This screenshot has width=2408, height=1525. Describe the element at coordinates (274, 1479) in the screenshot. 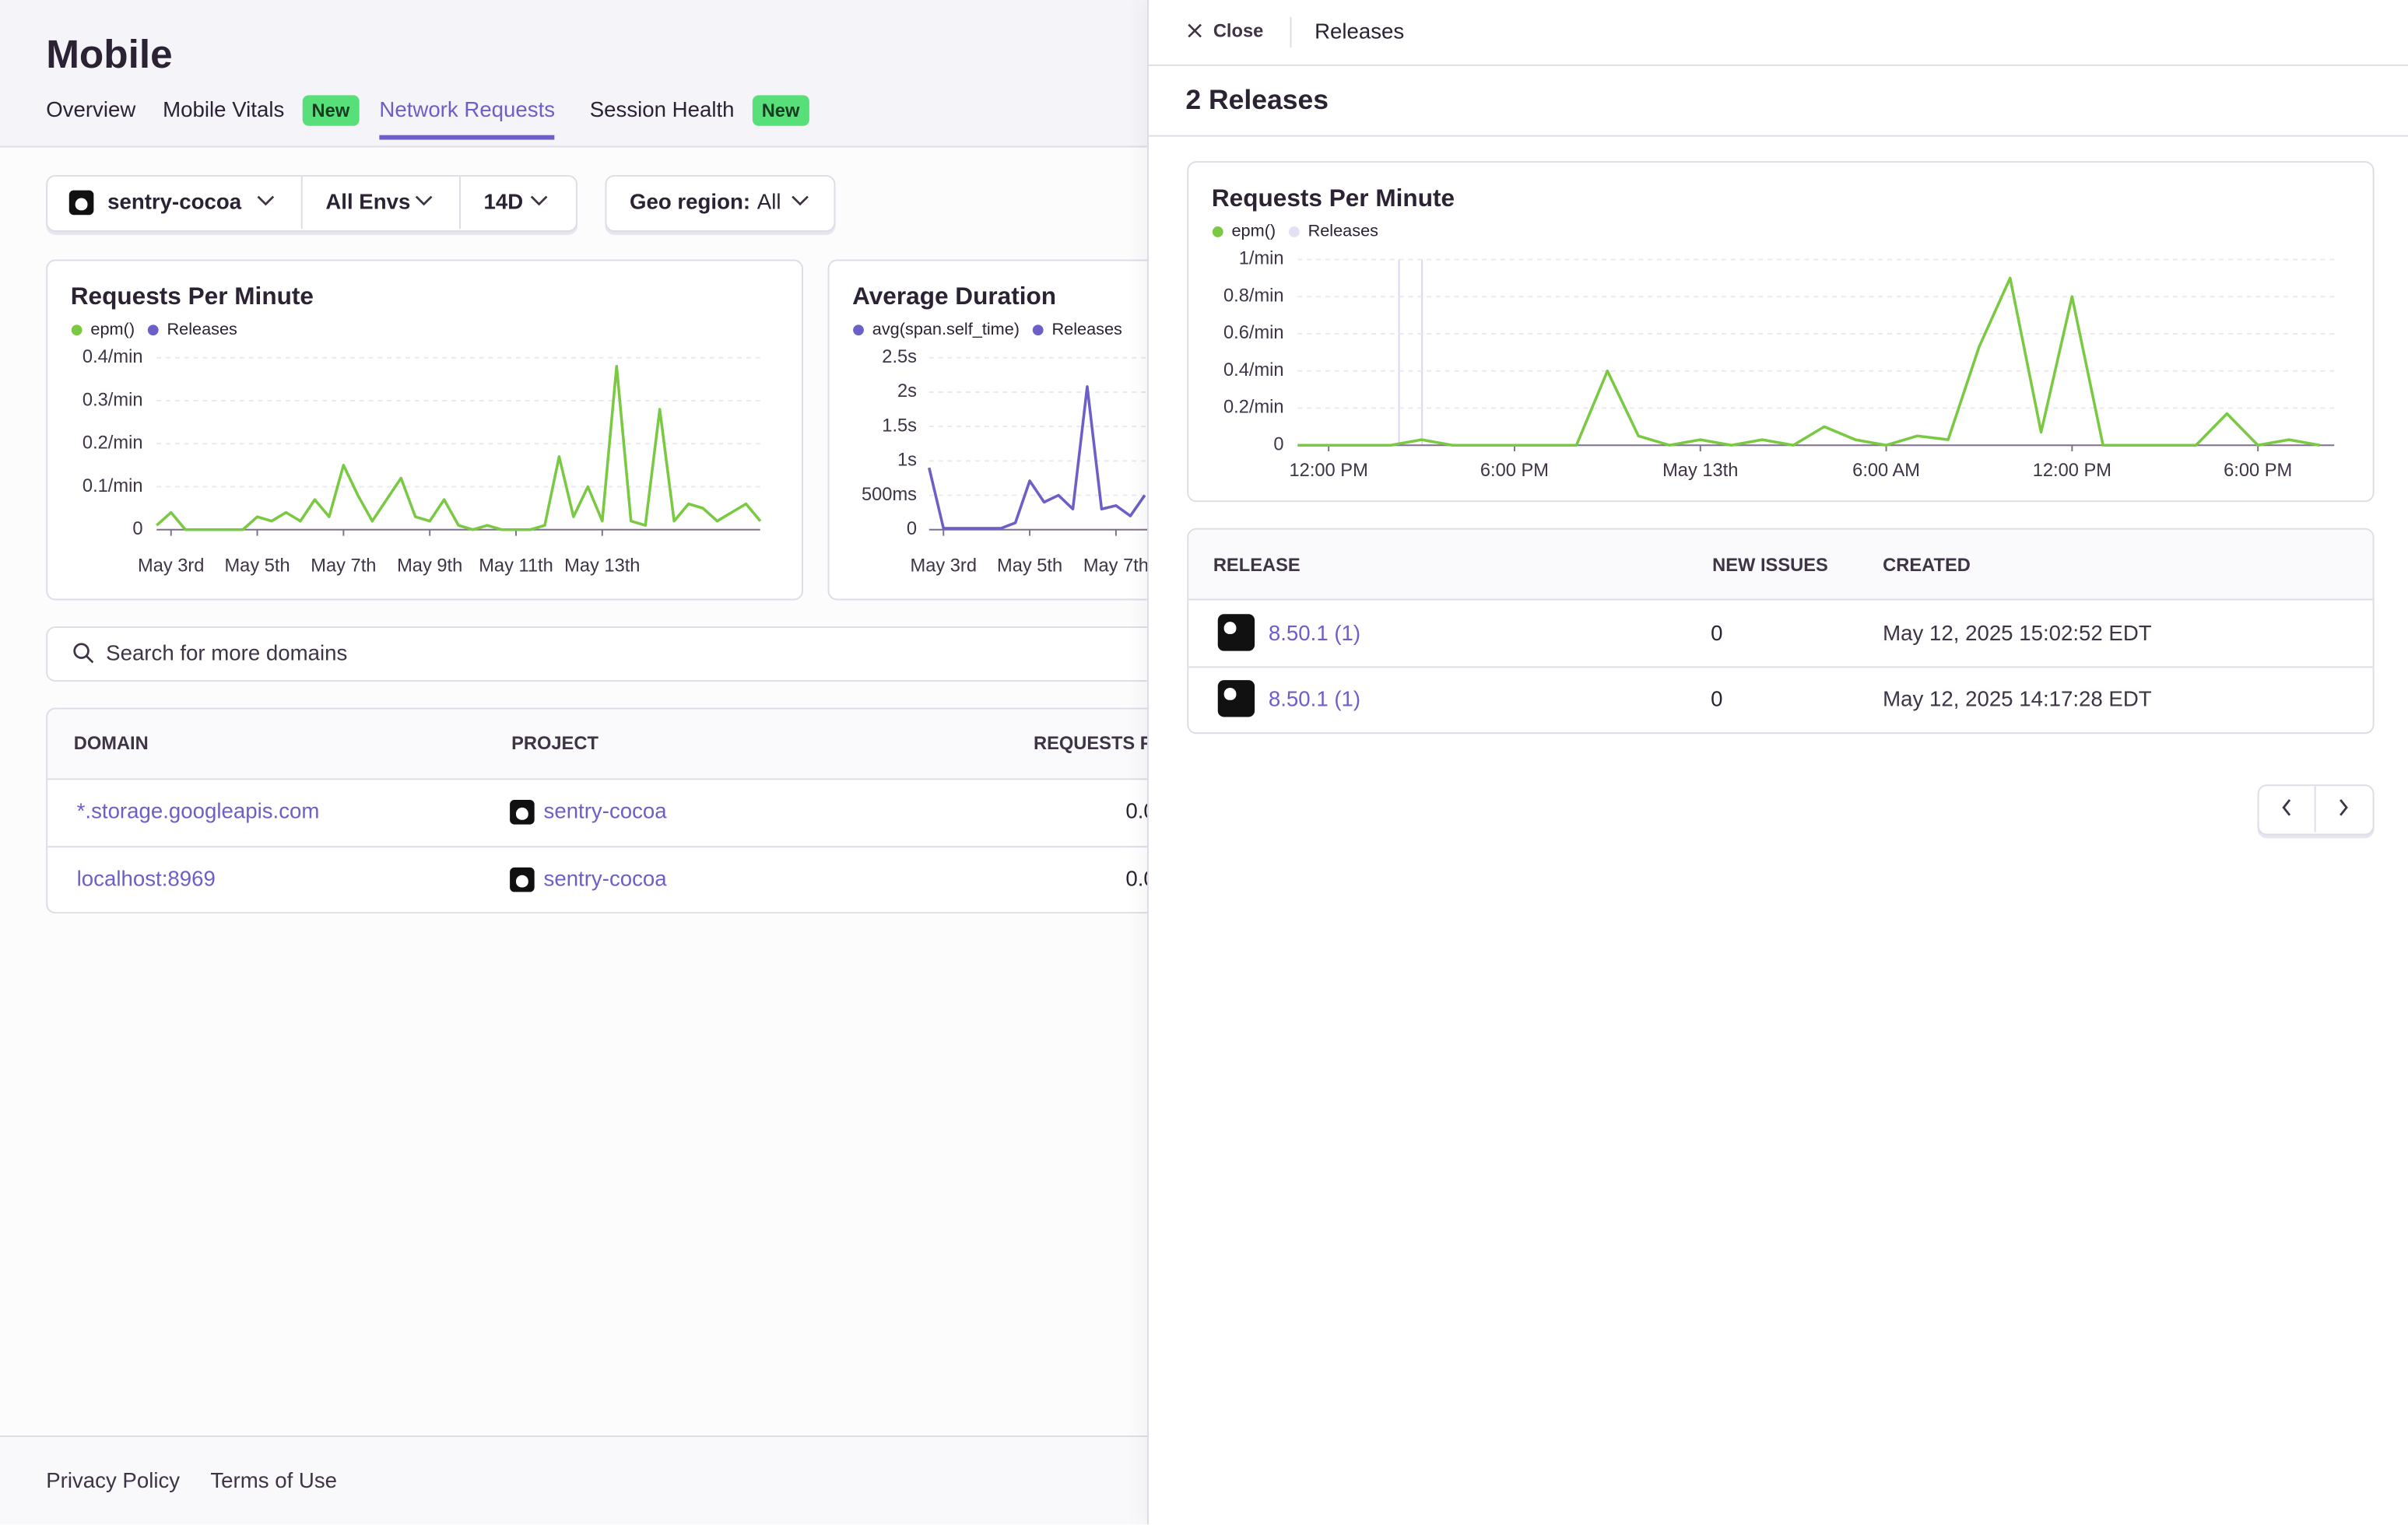

I see `footer-link: Terms of Use` at that location.